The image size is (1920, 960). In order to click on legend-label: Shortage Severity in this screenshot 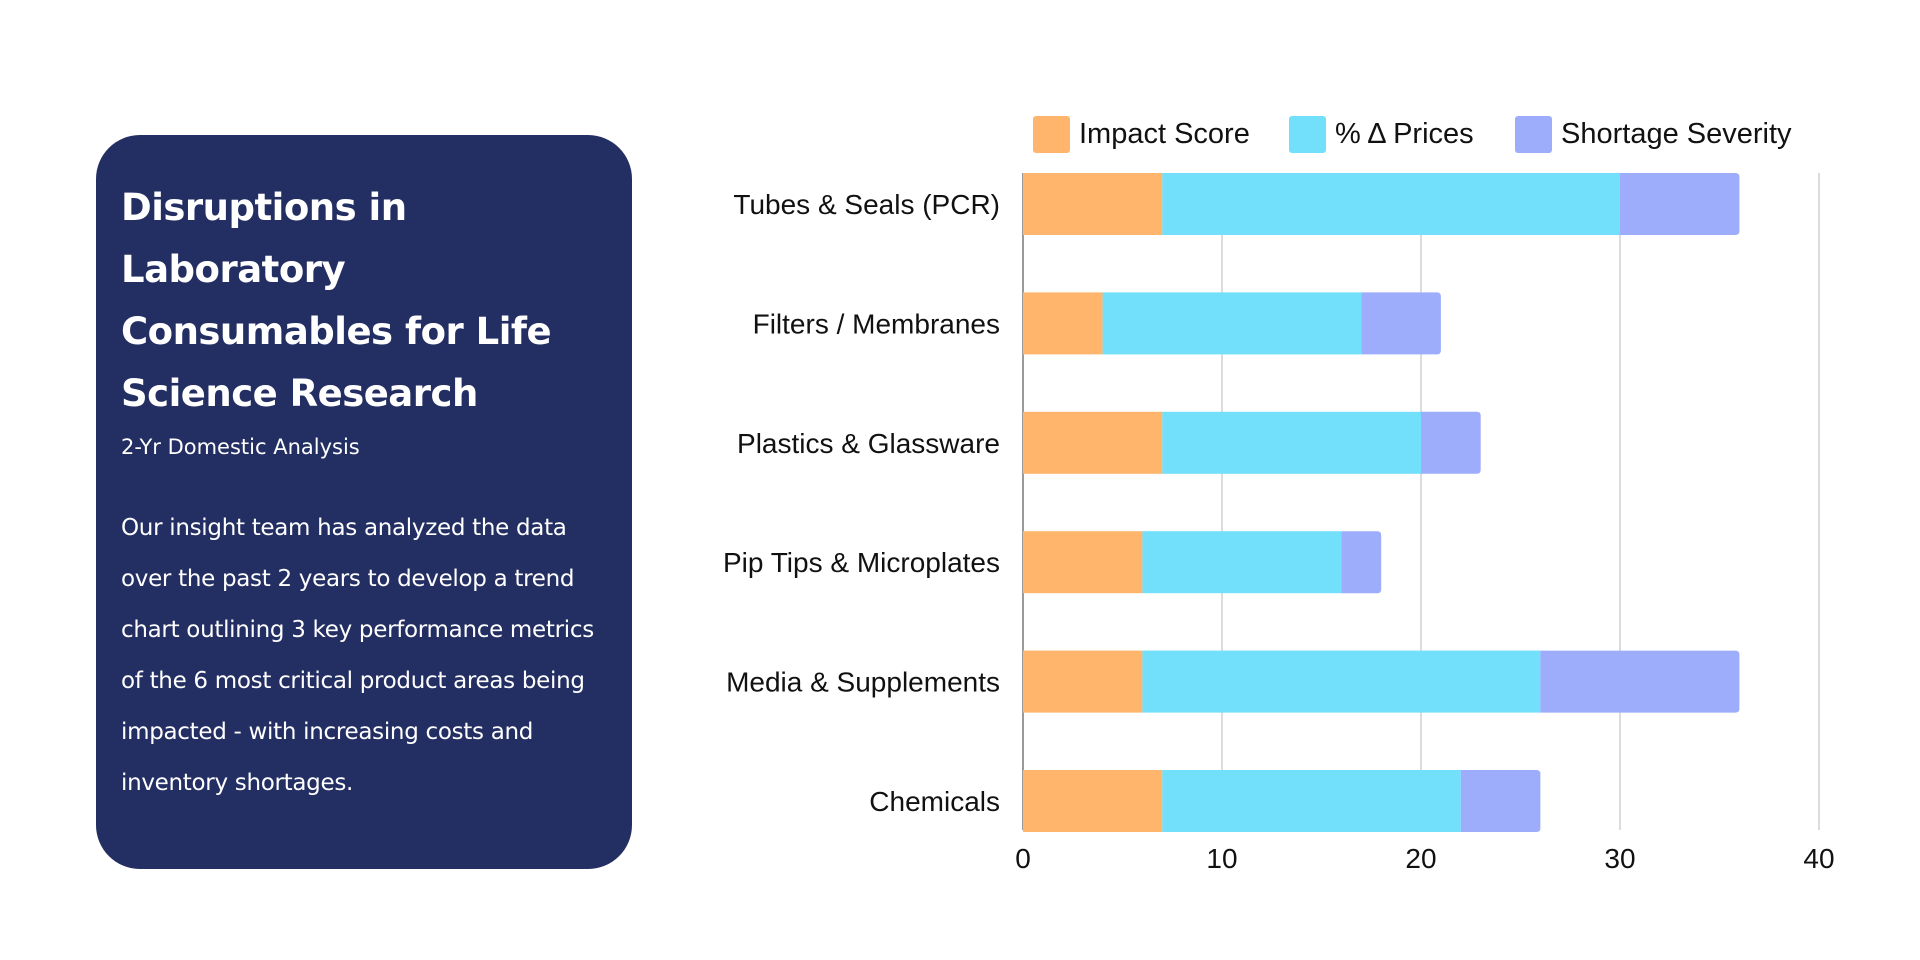, I will do `click(1676, 134)`.